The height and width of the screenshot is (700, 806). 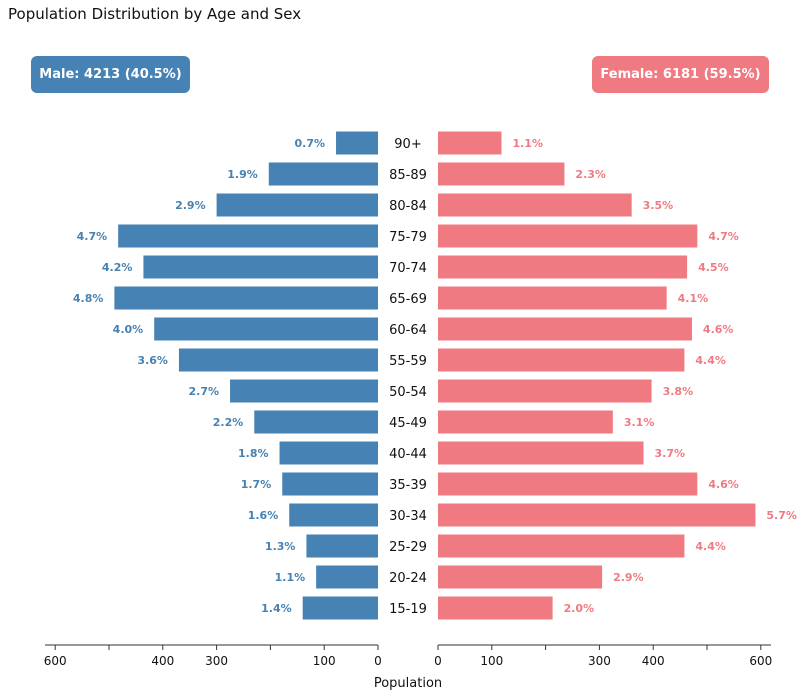 I want to click on female-data-label: 2.3%, so click(x=590, y=174).